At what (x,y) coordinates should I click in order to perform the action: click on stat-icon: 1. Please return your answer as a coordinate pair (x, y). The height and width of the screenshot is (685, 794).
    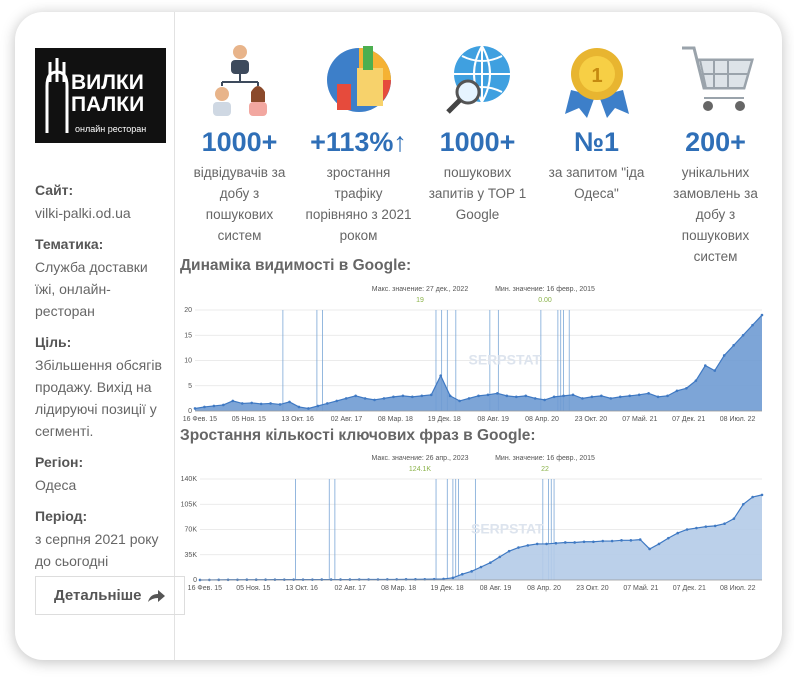
    Looking at the image, I should click on (596, 83).